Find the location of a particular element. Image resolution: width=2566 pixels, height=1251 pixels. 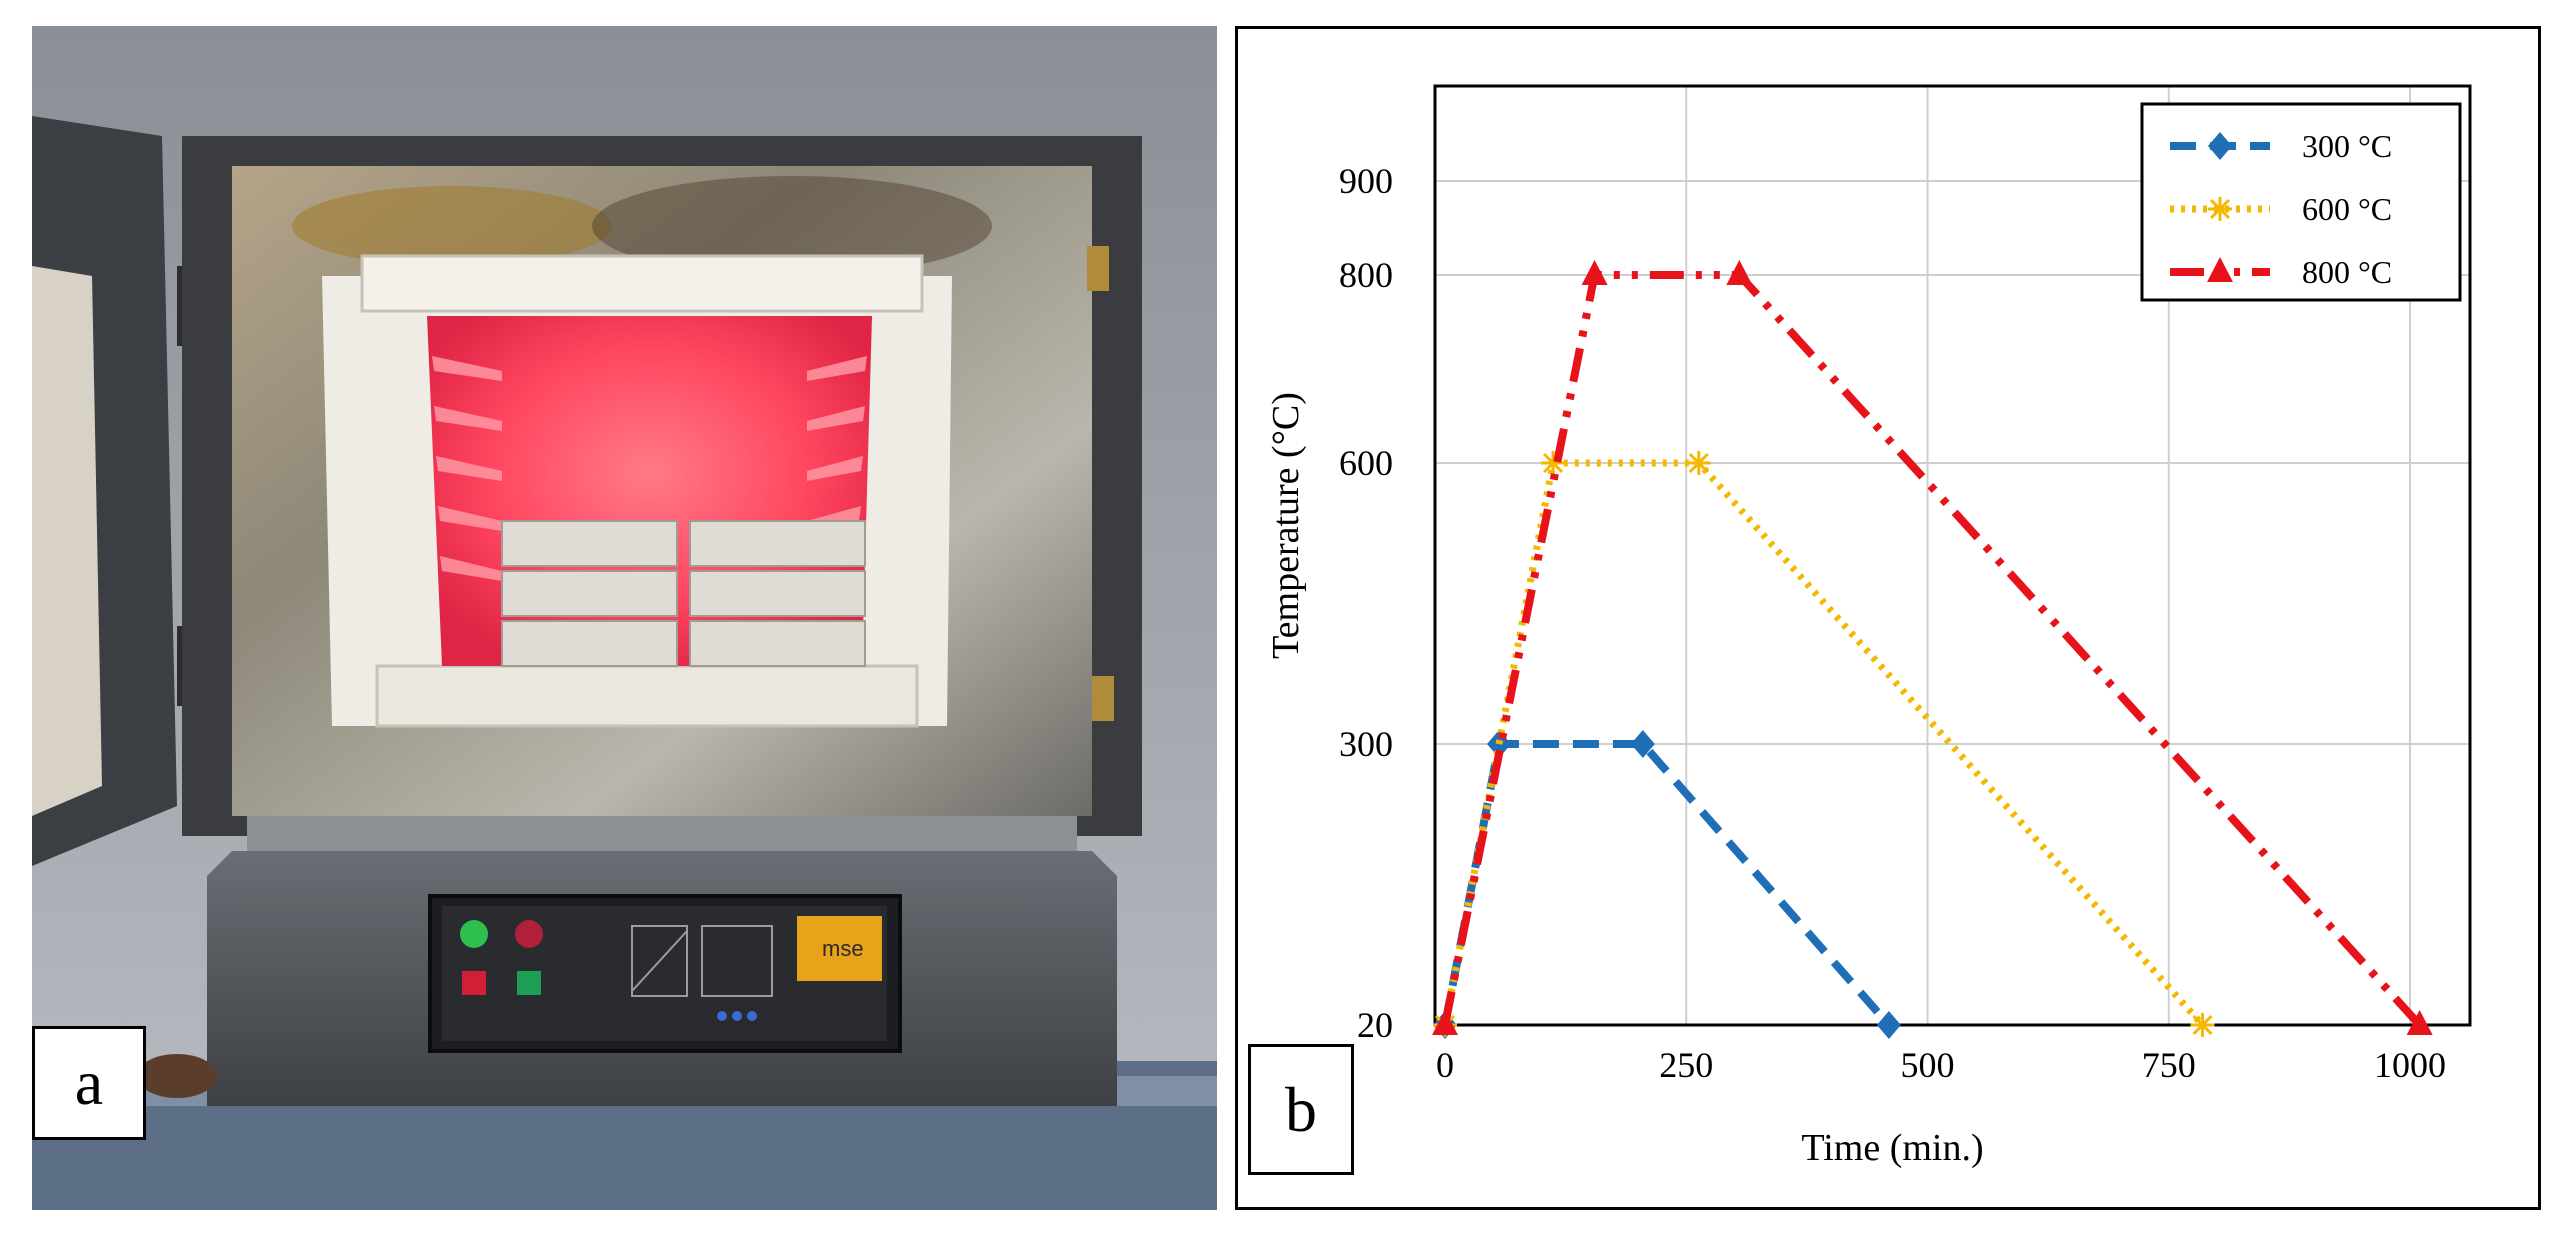

y-tick-label: 300 is located at coordinates (1366, 744).